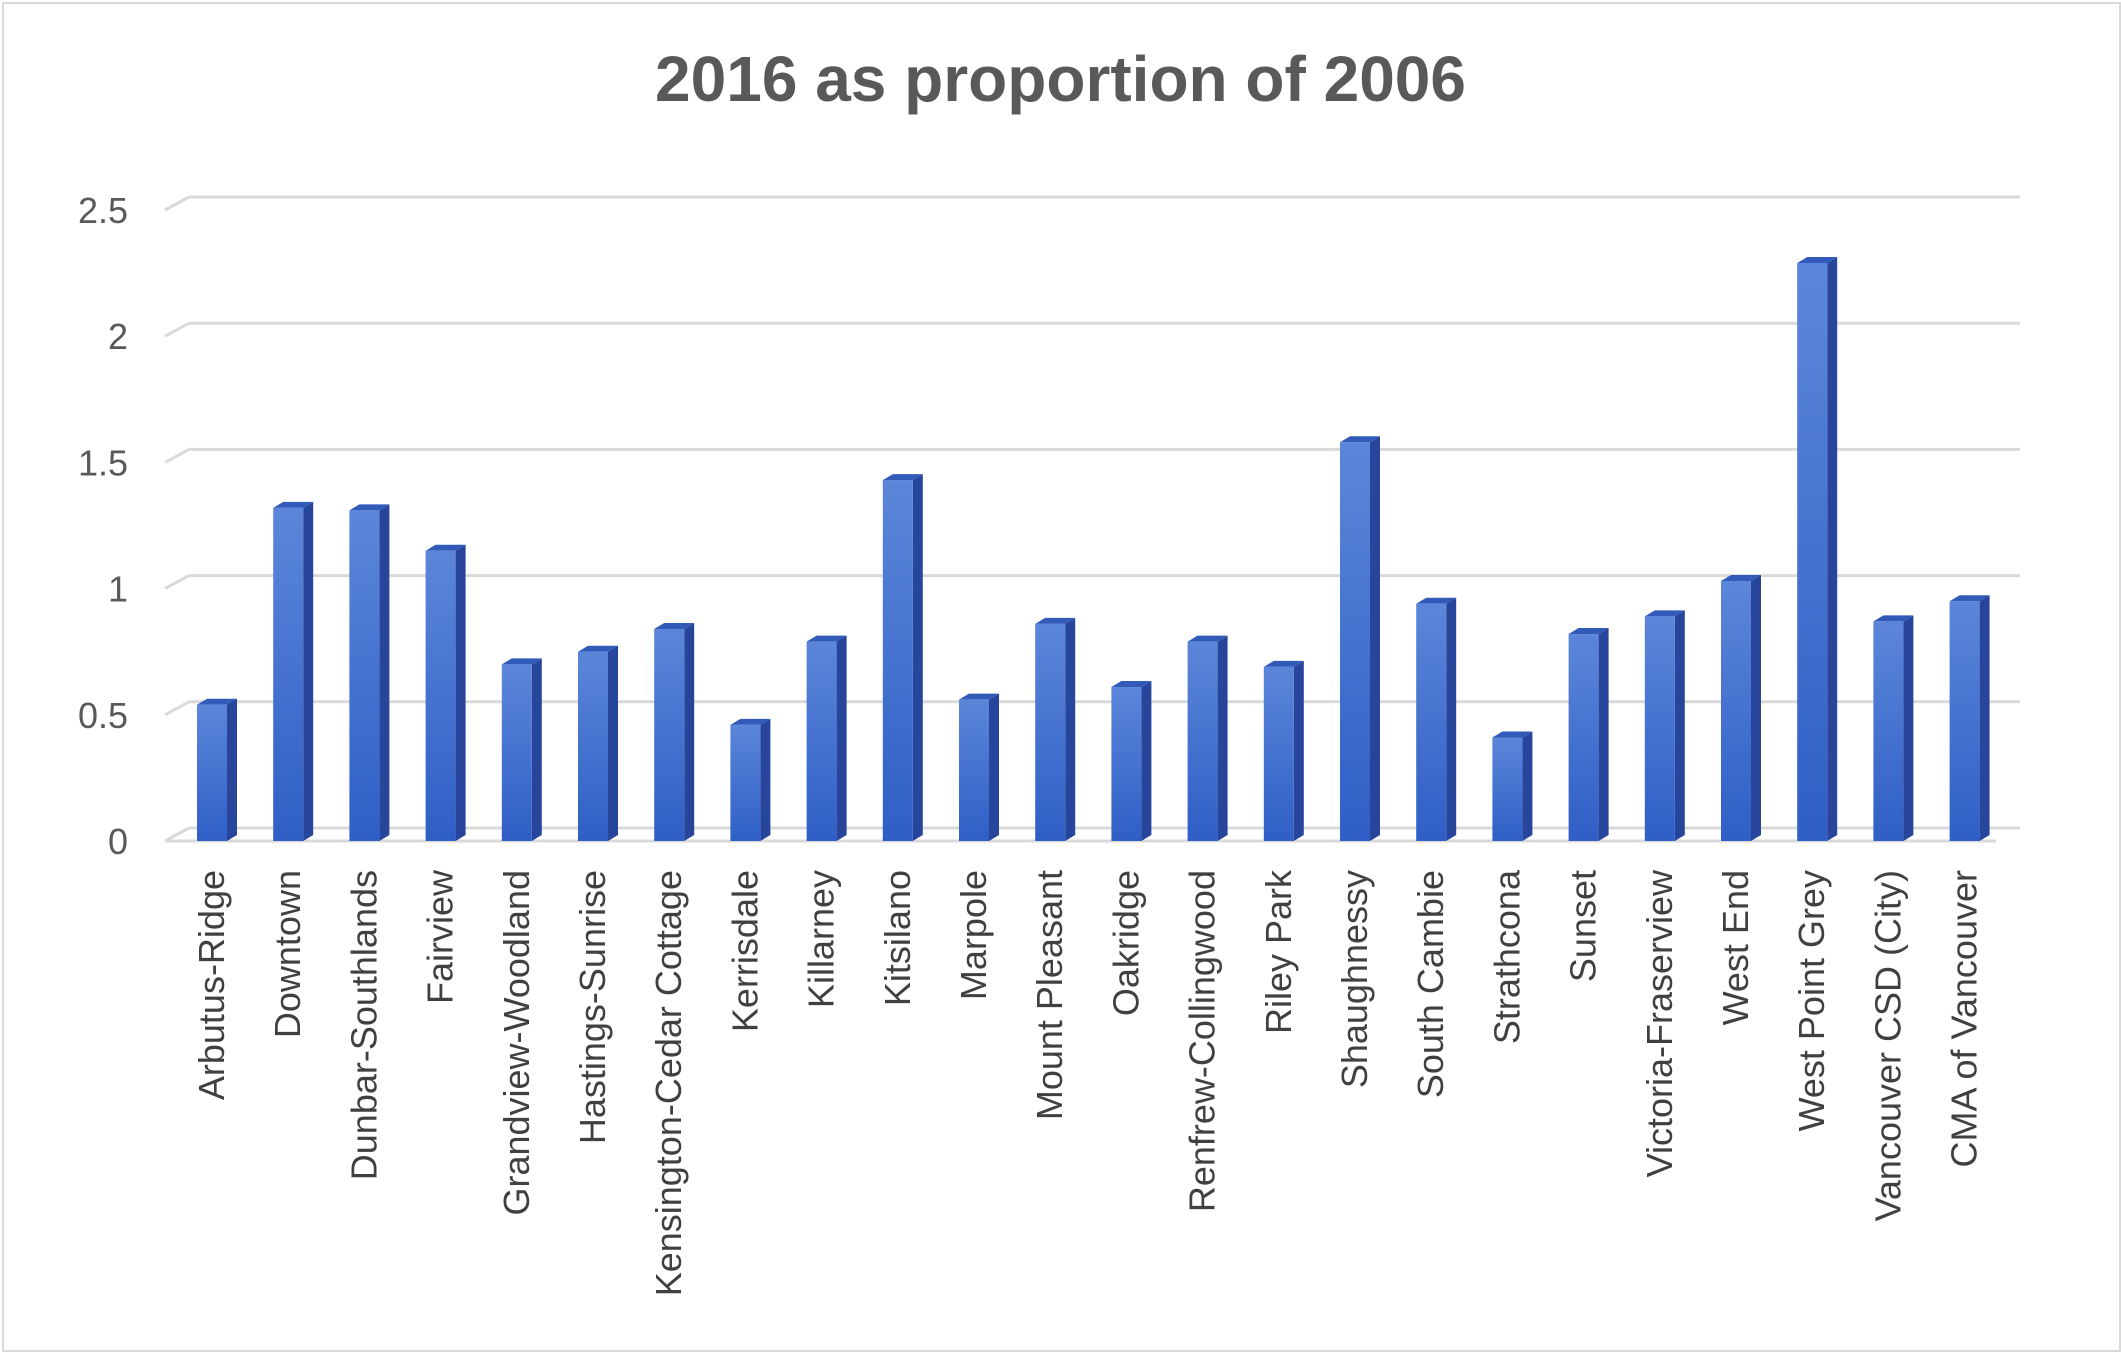  I want to click on y-tick-label: 2.5, so click(103, 210).